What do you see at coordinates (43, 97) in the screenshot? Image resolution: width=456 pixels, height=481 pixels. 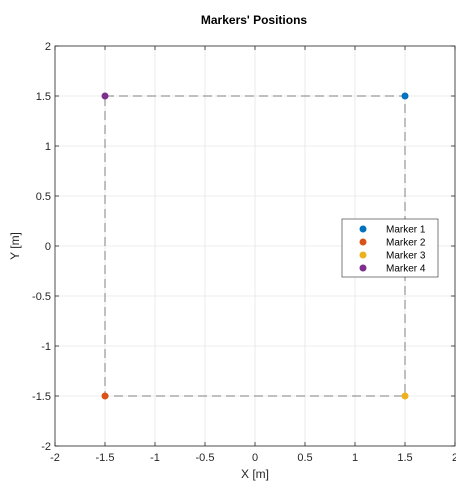 I see `y-tick-label: 1.5` at bounding box center [43, 97].